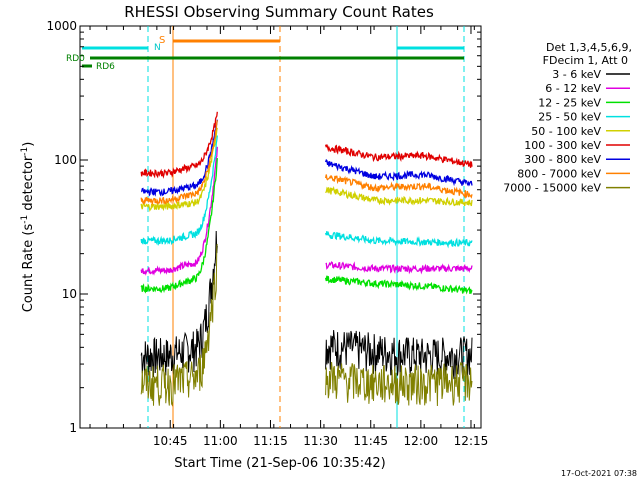 The height and width of the screenshot is (480, 640). Describe the element at coordinates (273, 53) in the screenshot. I see `status-flags` at that location.